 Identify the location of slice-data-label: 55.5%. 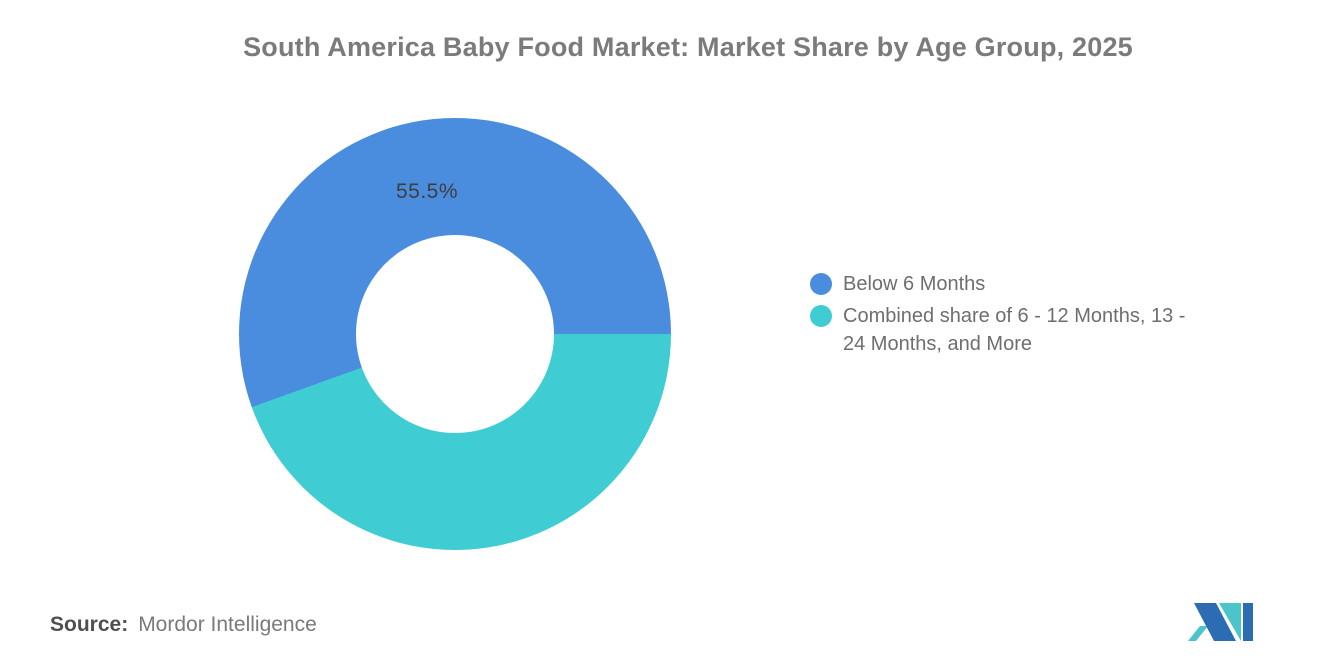
(427, 191).